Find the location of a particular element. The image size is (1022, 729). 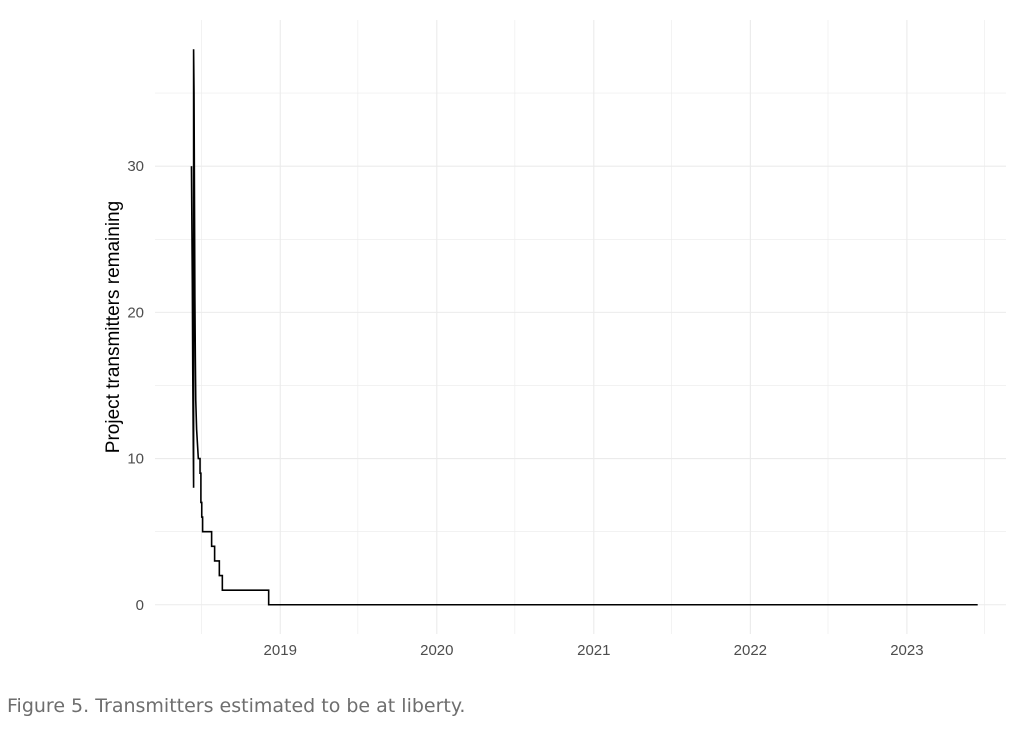

y-tick-label: 0 is located at coordinates (140, 605).